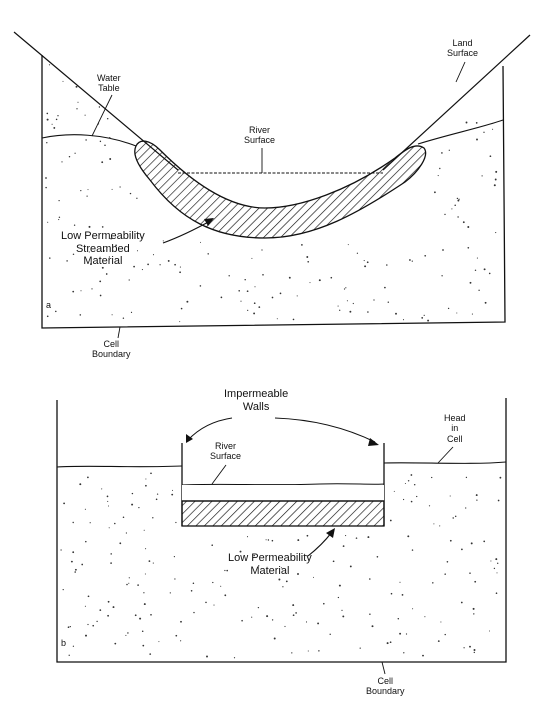 The height and width of the screenshot is (709, 545). I want to click on cell-boundary-b-line2: Boundary, so click(385, 691).